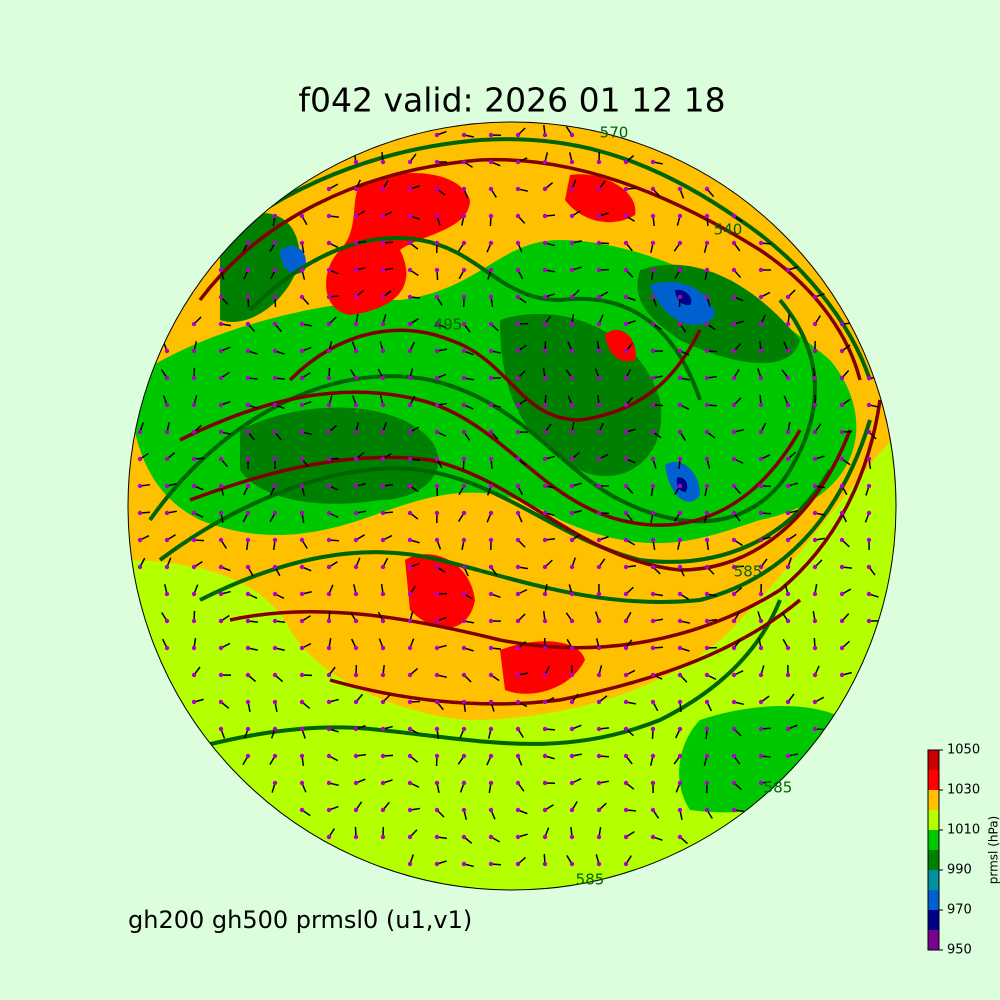  Describe the element at coordinates (748, 572) in the screenshot. I see `contour-label: 585` at that location.